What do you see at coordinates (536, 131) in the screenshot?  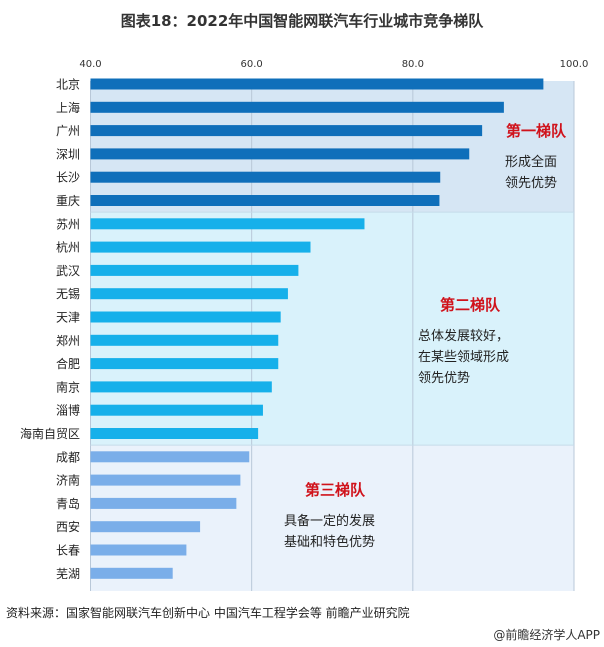 I see `tier-label: 第一梯队` at bounding box center [536, 131].